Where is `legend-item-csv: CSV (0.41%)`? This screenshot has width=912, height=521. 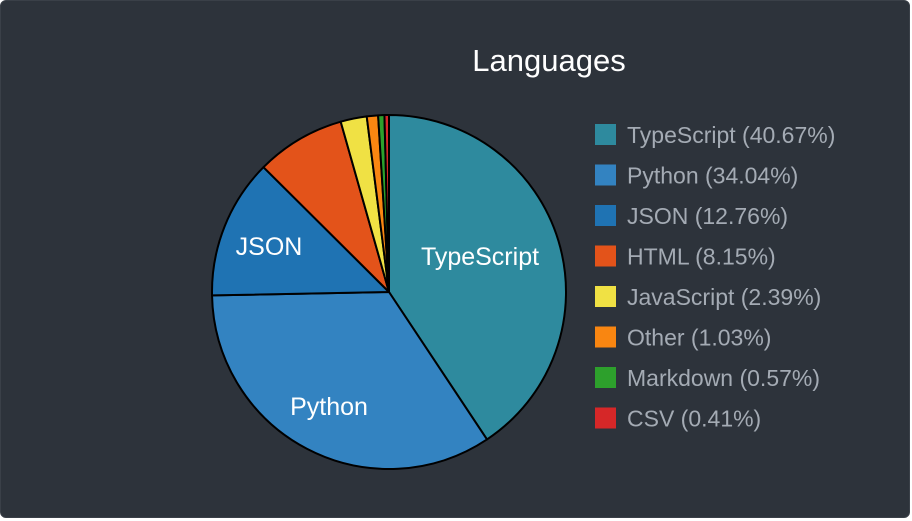
legend-item-csv: CSV (0.41%) is located at coordinates (678, 419).